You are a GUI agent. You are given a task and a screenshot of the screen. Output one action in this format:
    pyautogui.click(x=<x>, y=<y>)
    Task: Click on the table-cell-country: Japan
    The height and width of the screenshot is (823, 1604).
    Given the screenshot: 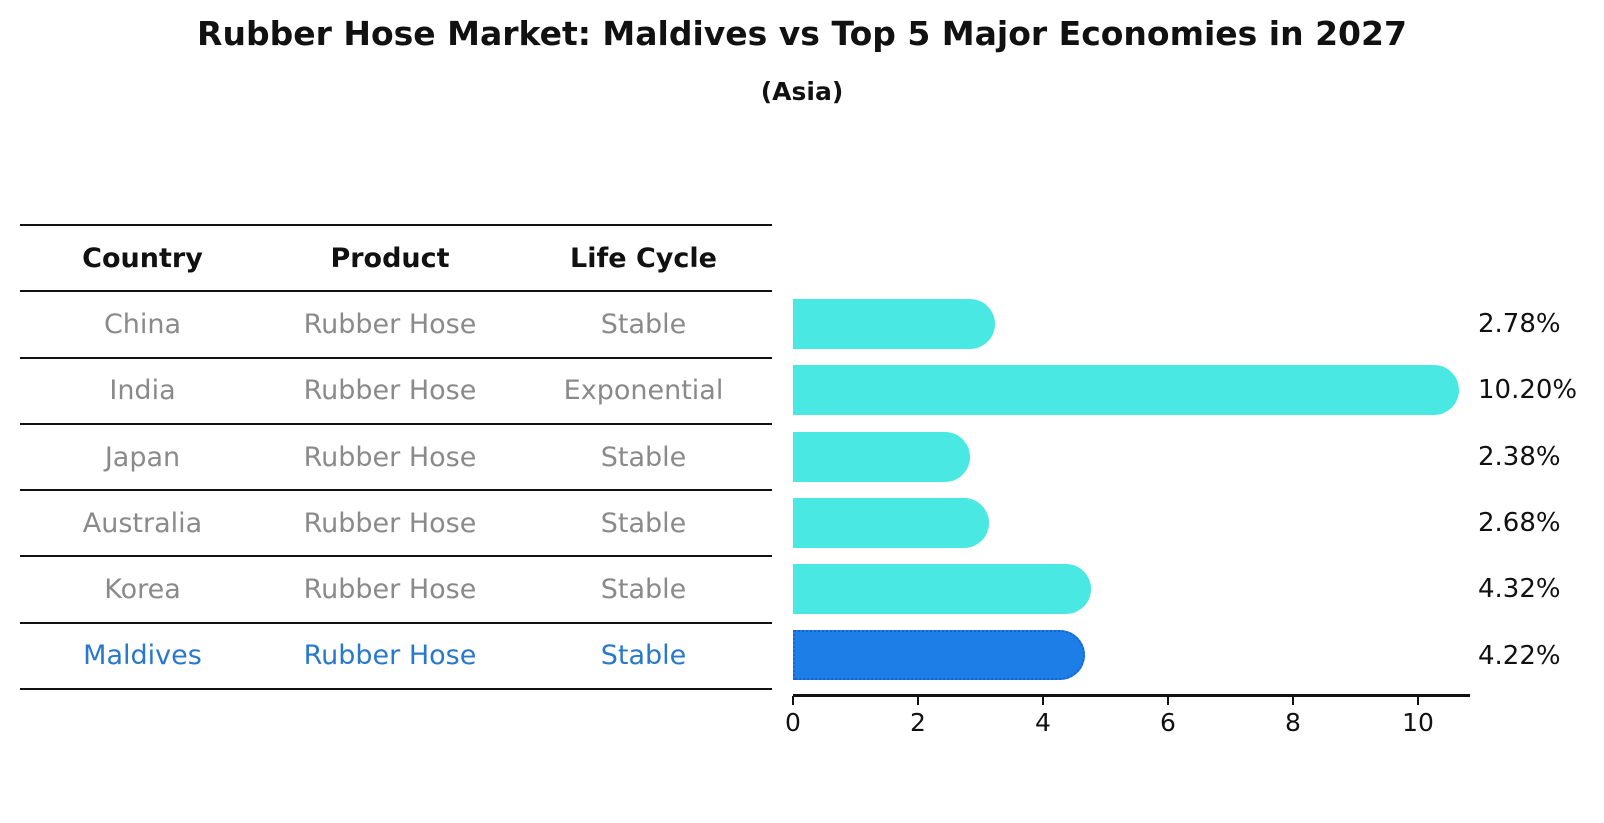 What is the action you would take?
    pyautogui.click(x=142, y=457)
    